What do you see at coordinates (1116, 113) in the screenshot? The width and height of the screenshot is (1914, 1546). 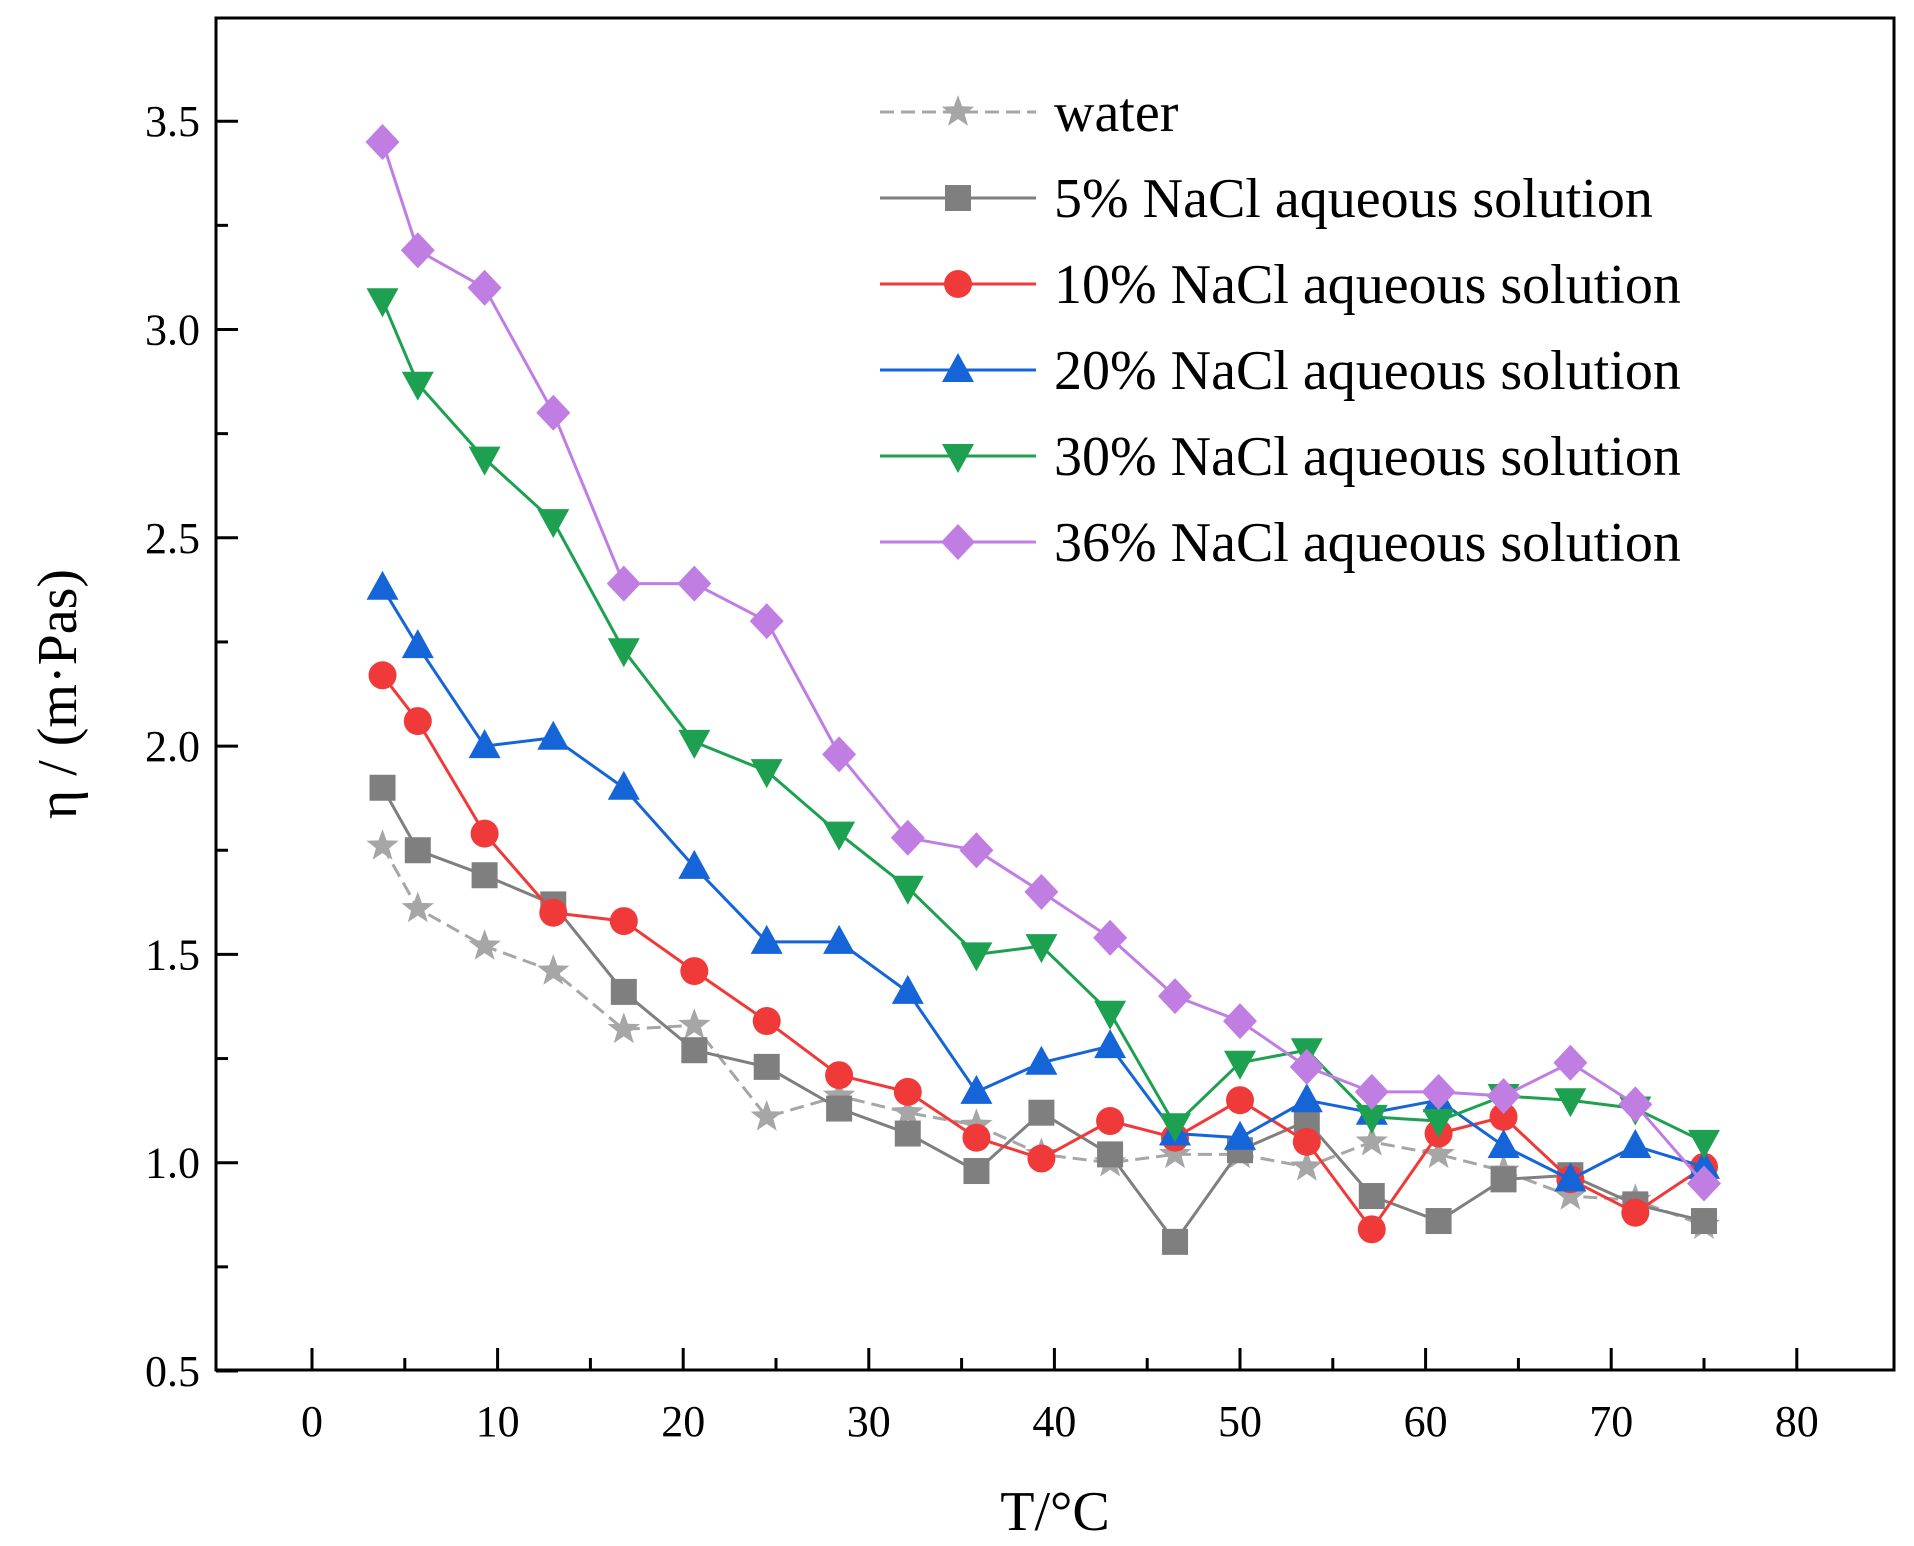 I see `legend-label: water` at bounding box center [1116, 113].